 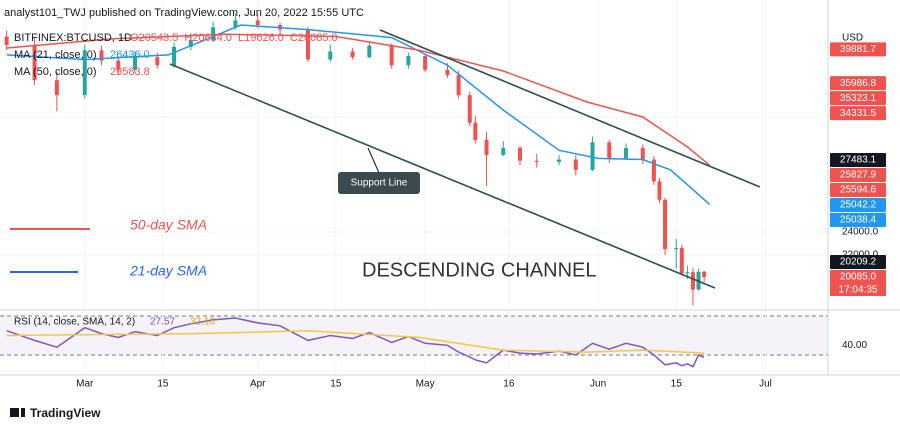 I want to click on price-tag-label: 35986.8, so click(x=858, y=83).